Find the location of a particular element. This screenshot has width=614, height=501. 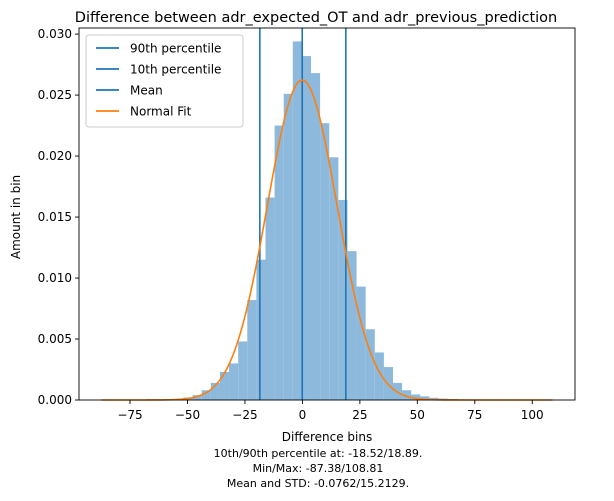

percentile-lines is located at coordinates (303, 214).